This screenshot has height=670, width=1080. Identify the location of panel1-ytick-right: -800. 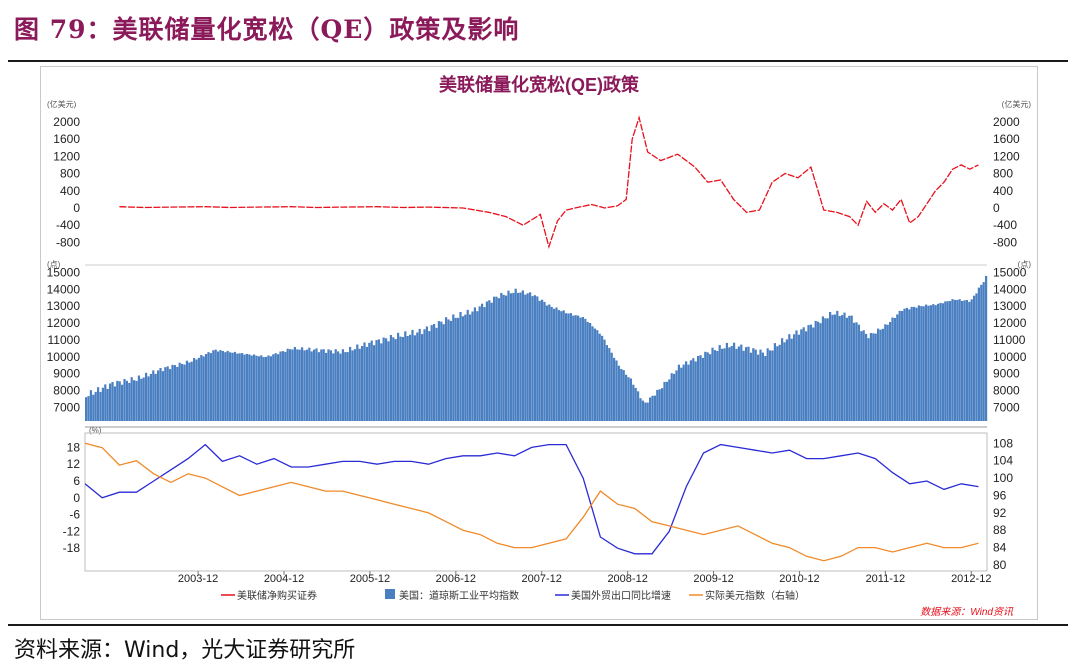
(1005, 242).